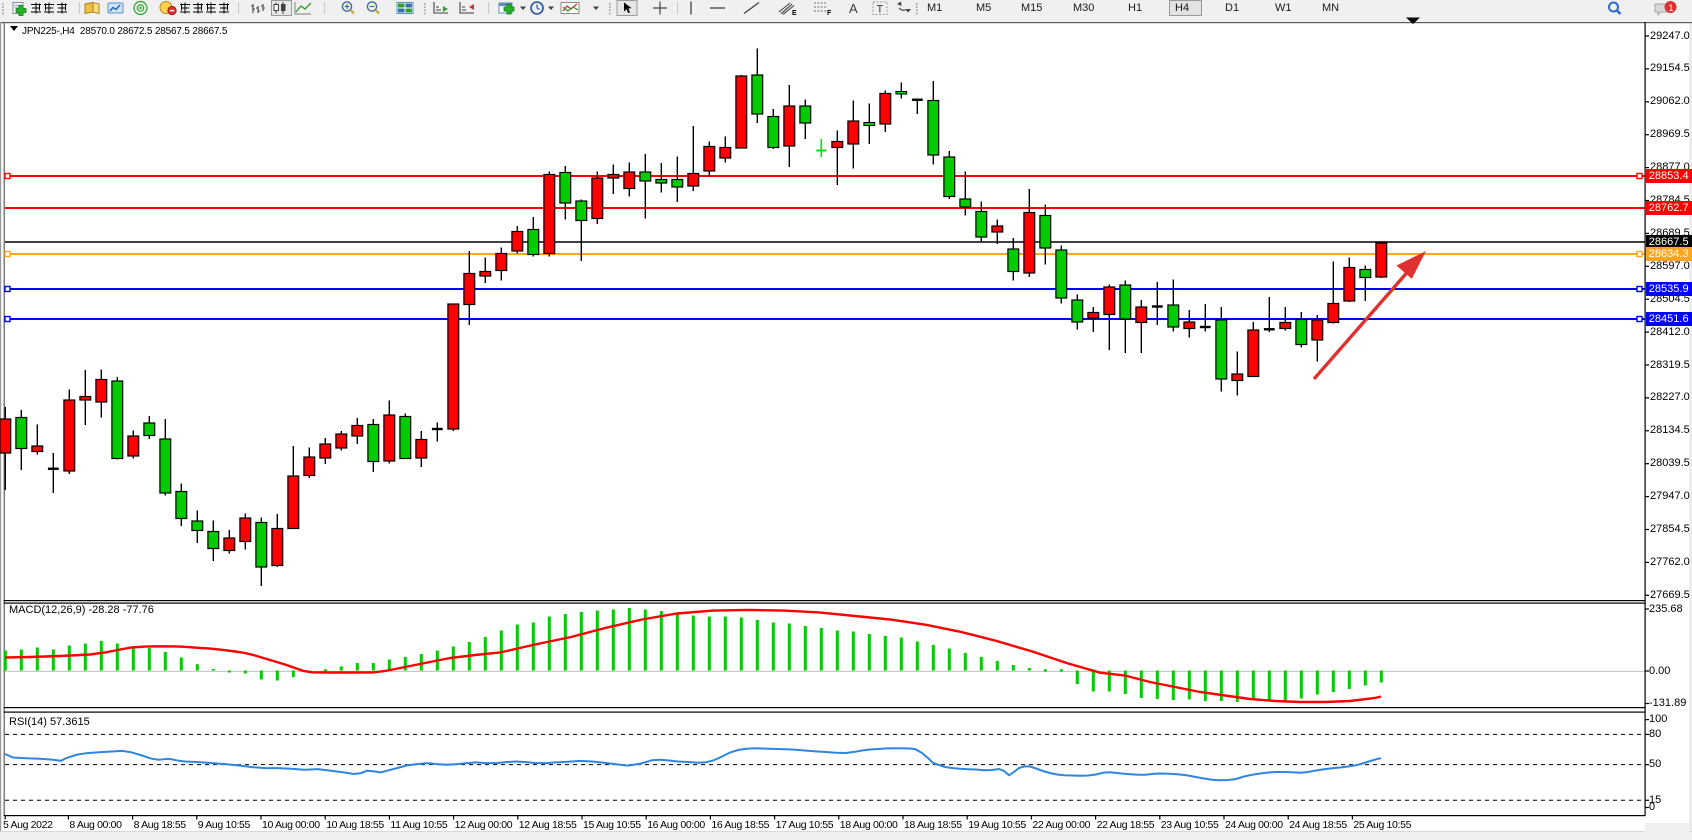 Image resolution: width=1692 pixels, height=840 pixels. Describe the element at coordinates (853, 8) in the screenshot. I see `svg-text: A` at that location.